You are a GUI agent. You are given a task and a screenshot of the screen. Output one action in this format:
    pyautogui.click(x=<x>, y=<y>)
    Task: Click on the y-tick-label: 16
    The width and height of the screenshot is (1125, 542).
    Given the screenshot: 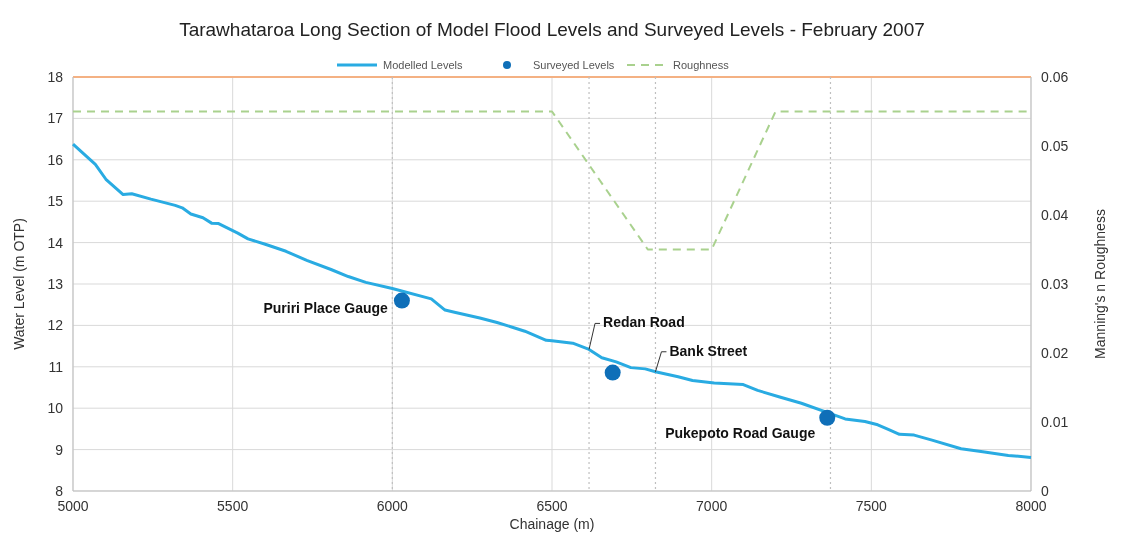 What is the action you would take?
    pyautogui.click(x=55, y=159)
    